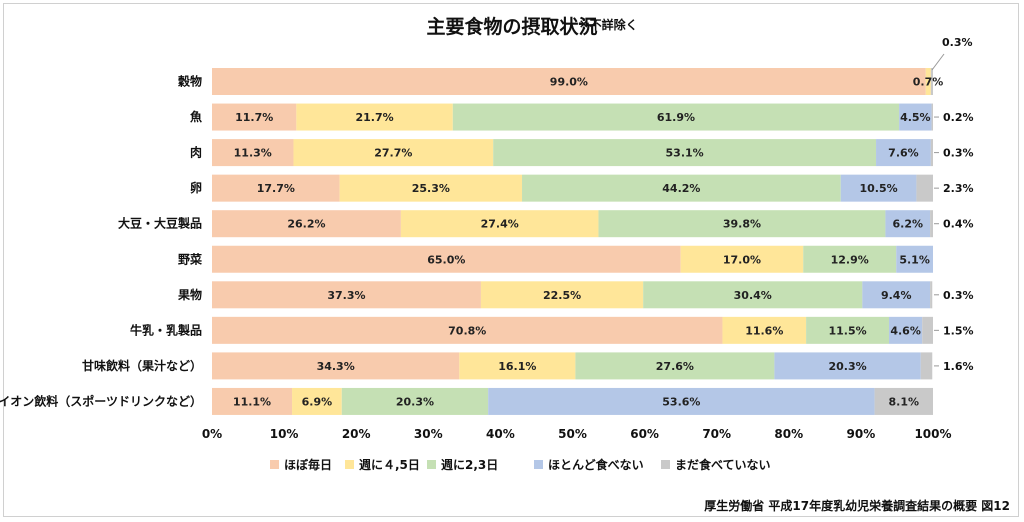 The height and width of the screenshot is (522, 1024). I want to click on segment-label: 6.9%, so click(317, 401).